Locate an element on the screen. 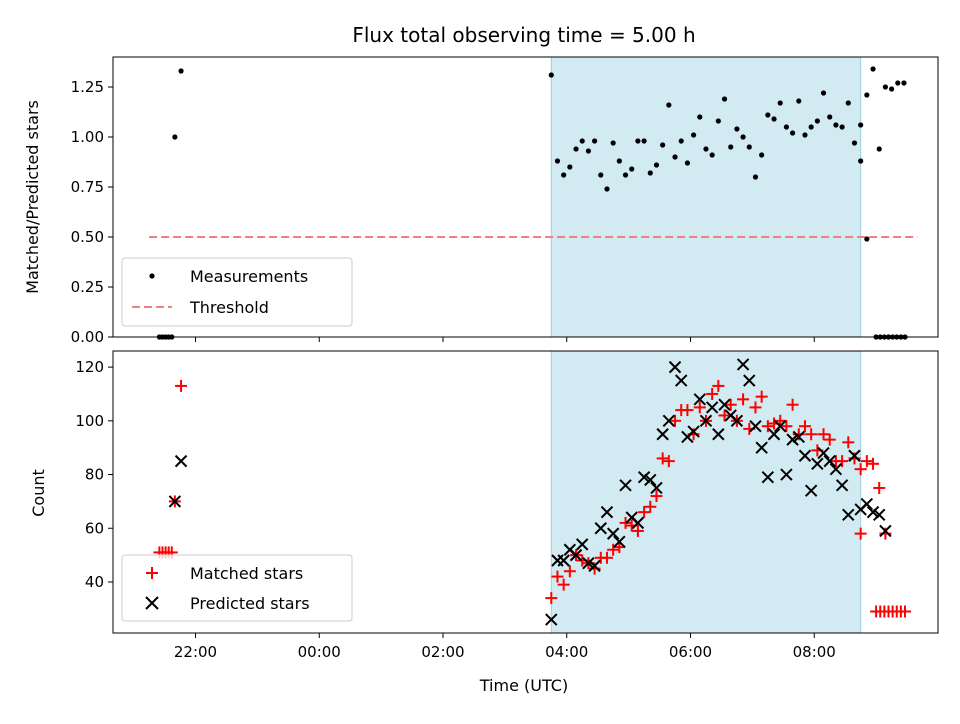 The image size is (960, 724). top-x-ticks is located at coordinates (505, 339).